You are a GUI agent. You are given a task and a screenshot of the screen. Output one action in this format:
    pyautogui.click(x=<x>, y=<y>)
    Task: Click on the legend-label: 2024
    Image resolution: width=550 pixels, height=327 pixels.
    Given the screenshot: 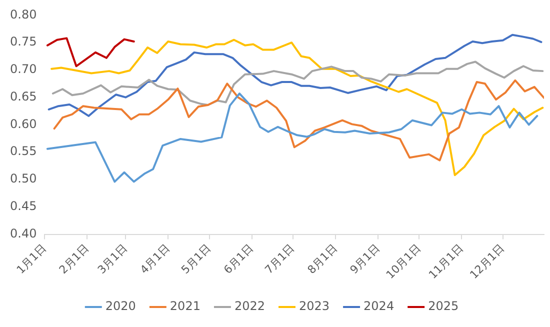 What is the action you would take?
    pyautogui.click(x=379, y=306)
    